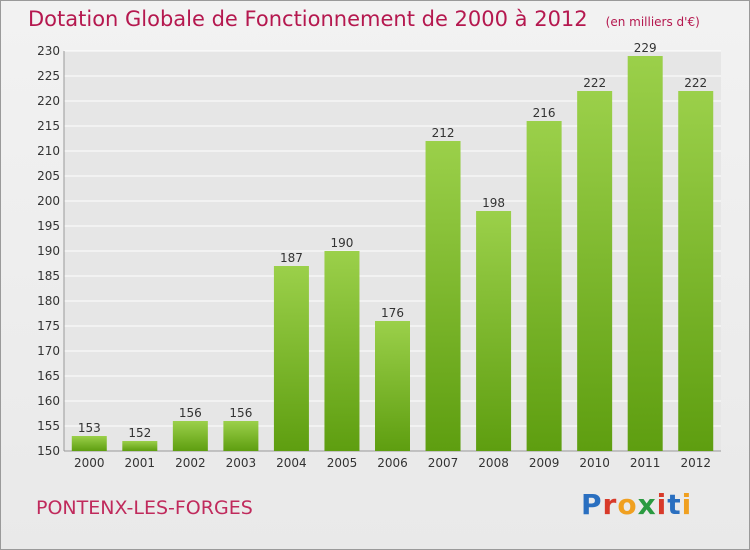 This screenshot has height=550, width=750. What do you see at coordinates (48, 351) in the screenshot?
I see `y-tick-label: 170` at bounding box center [48, 351].